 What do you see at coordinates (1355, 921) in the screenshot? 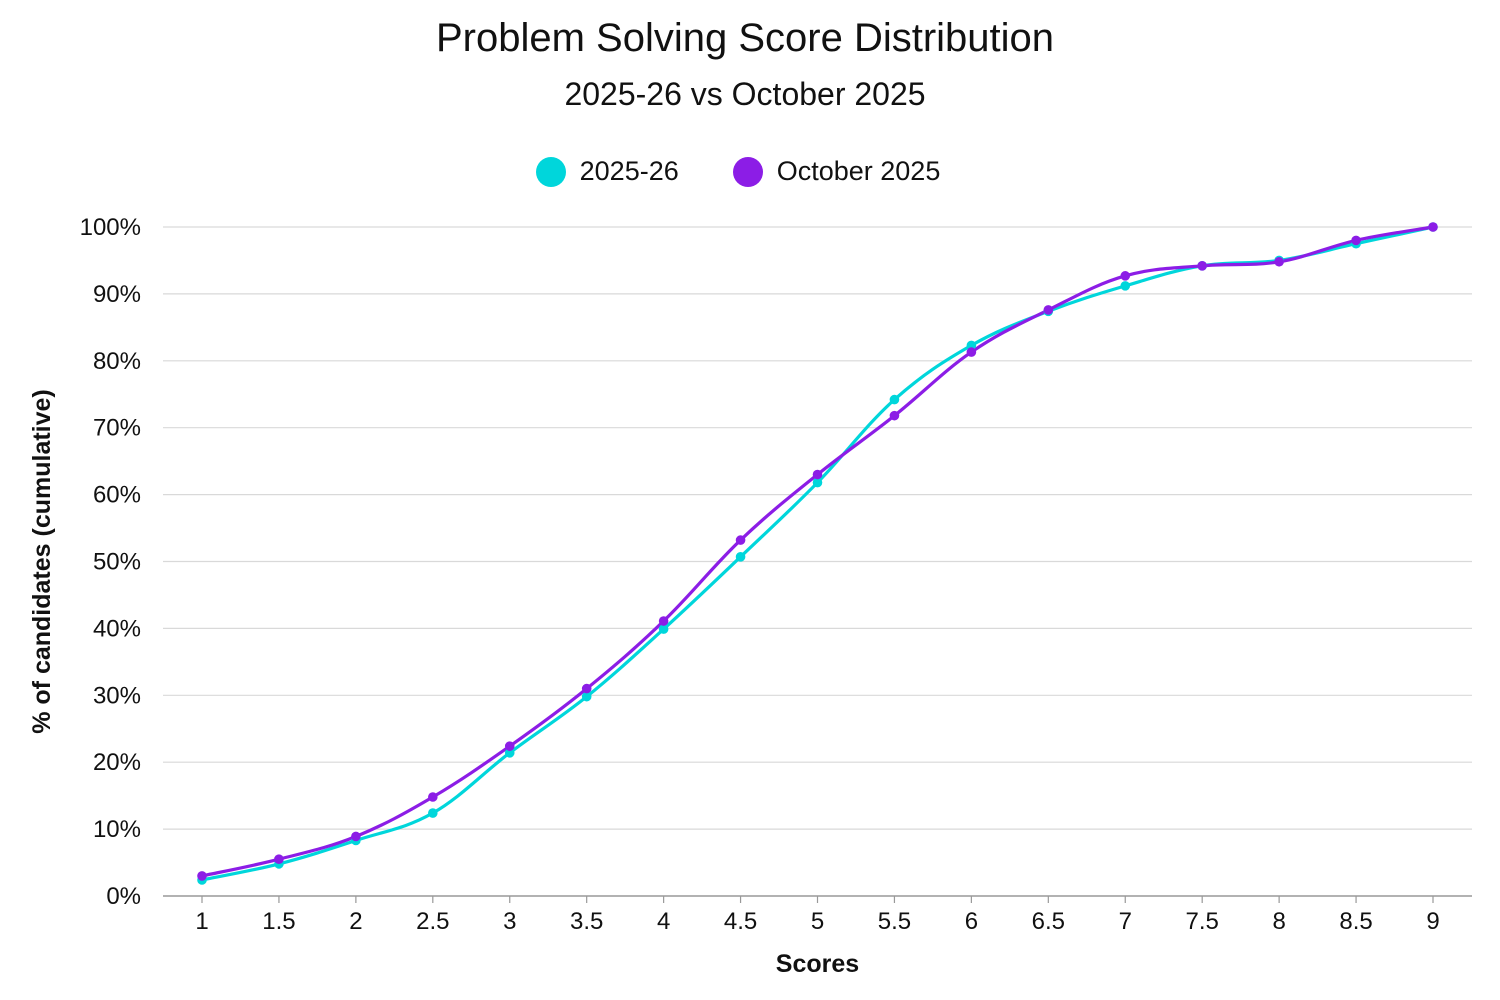
I see `x-tick-label: 8.5` at bounding box center [1355, 921].